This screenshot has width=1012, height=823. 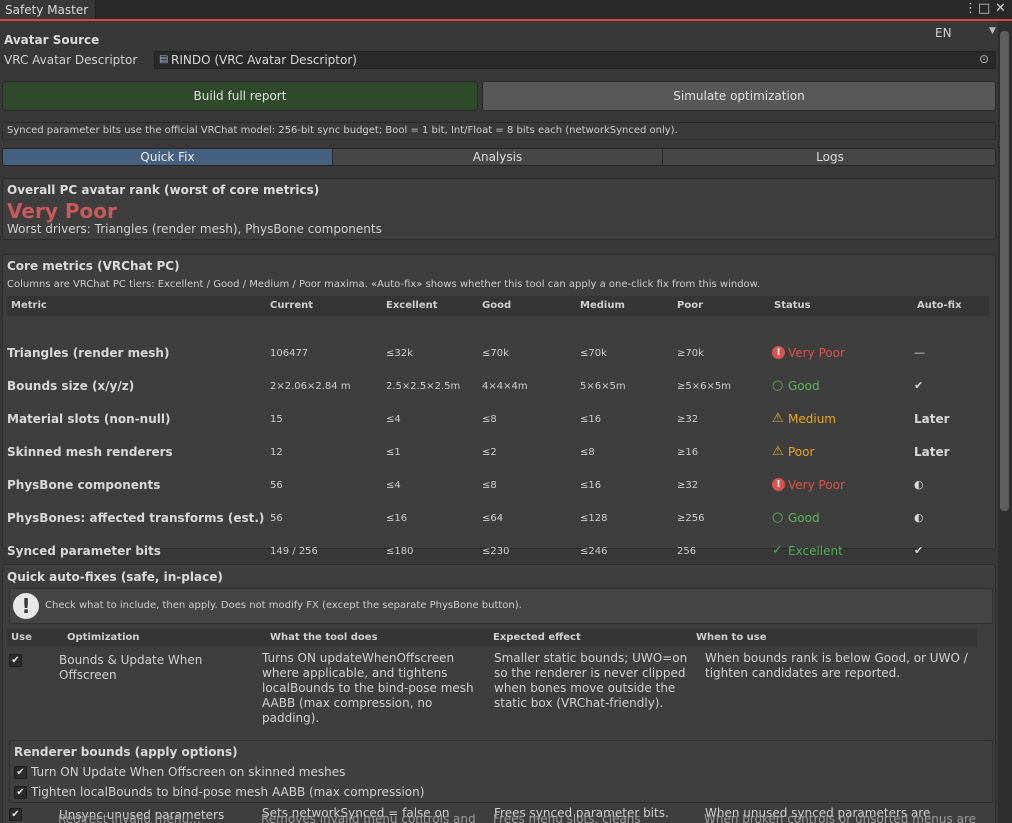 I want to click on autofix-indicator: —, so click(x=919, y=352).